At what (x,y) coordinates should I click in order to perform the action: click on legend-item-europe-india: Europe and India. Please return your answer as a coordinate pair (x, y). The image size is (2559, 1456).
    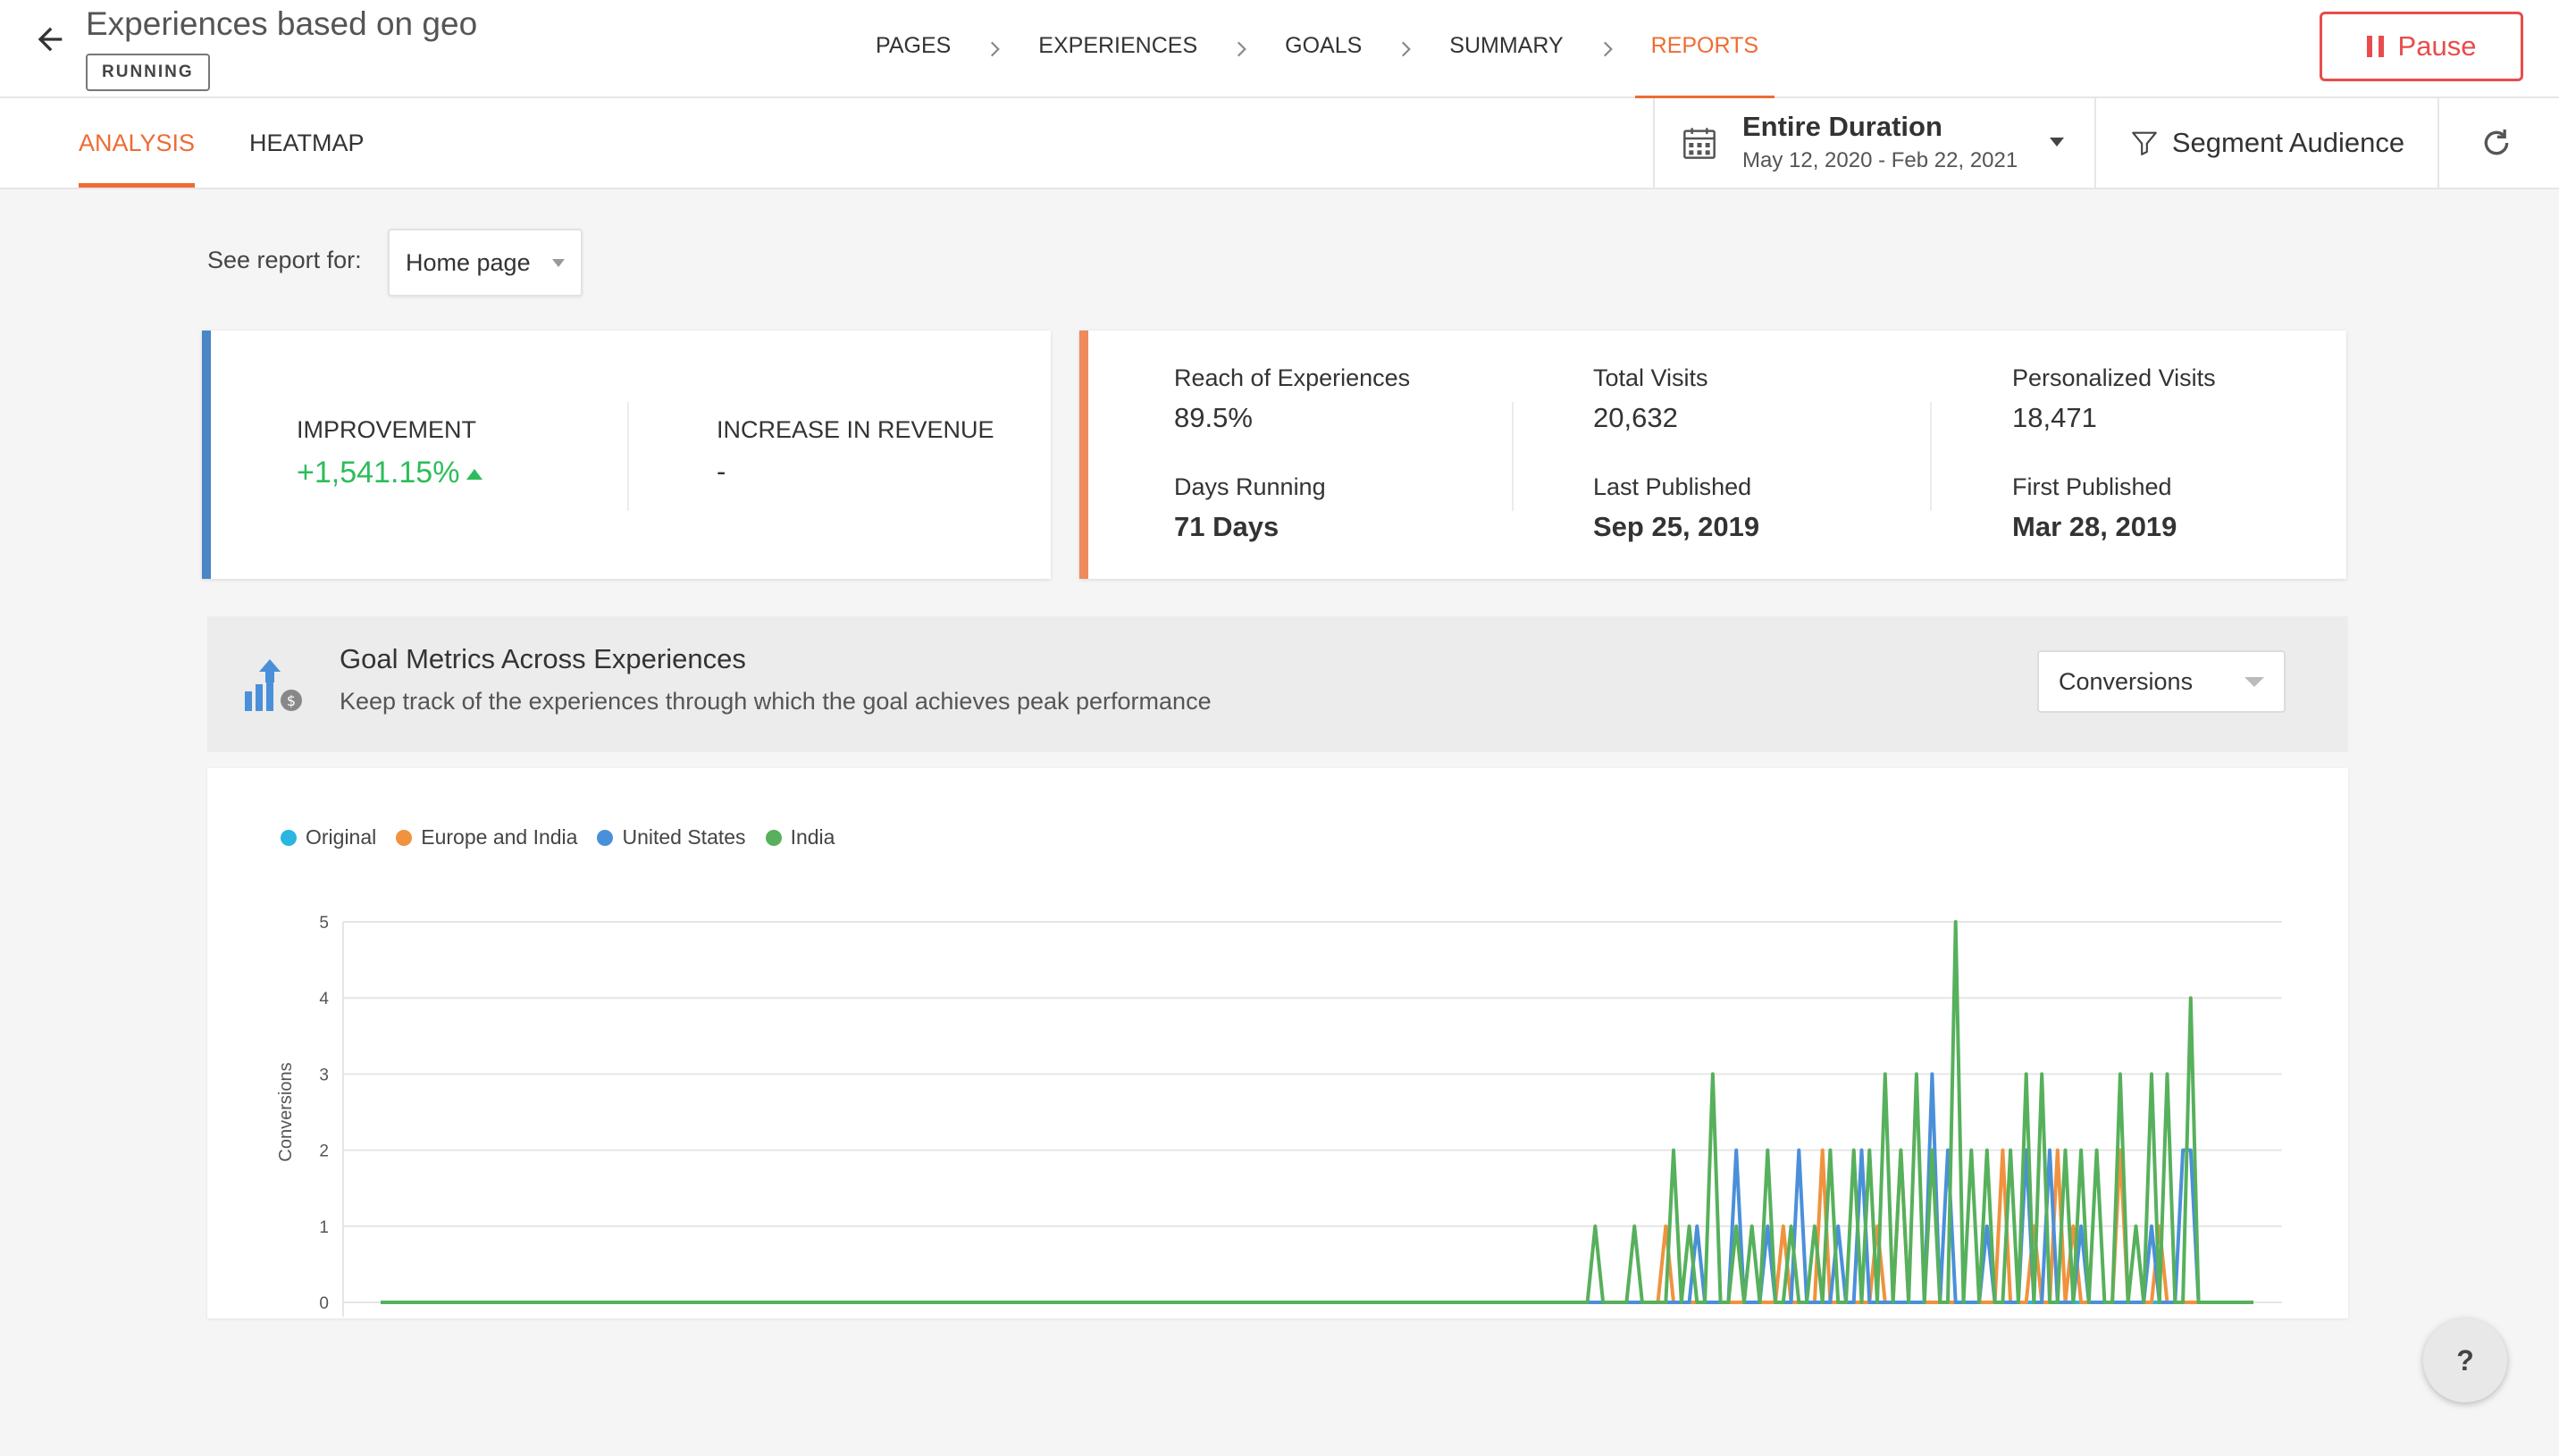
    Looking at the image, I should click on (486, 837).